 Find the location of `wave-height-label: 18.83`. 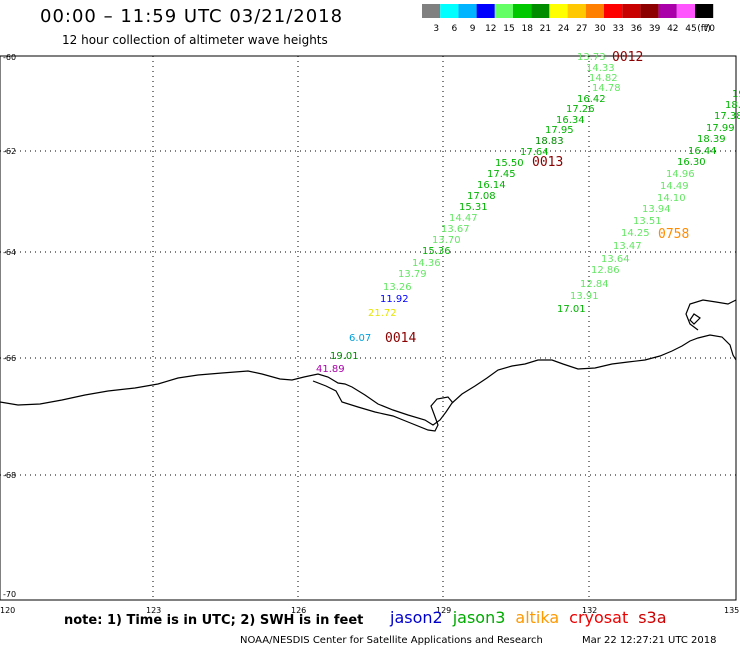

wave-height-label: 18.83 is located at coordinates (549, 141).